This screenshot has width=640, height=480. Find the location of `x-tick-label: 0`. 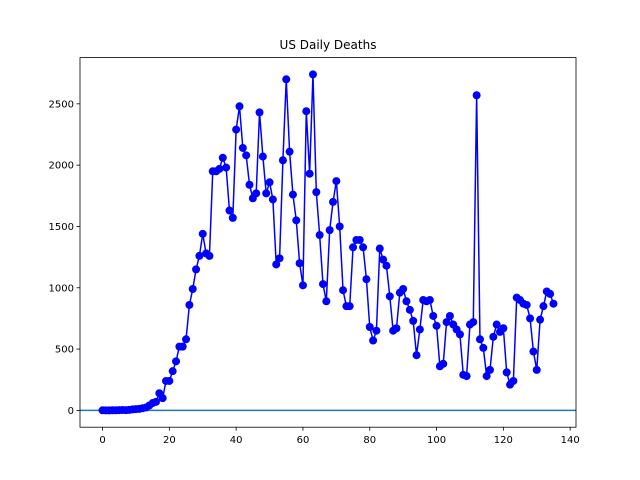

x-tick-label: 0 is located at coordinates (102, 440).